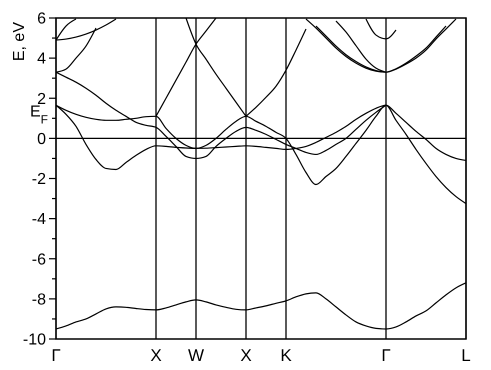 This screenshot has height=370, width=491. I want to click on y-tick-label: 0, so click(41, 139).